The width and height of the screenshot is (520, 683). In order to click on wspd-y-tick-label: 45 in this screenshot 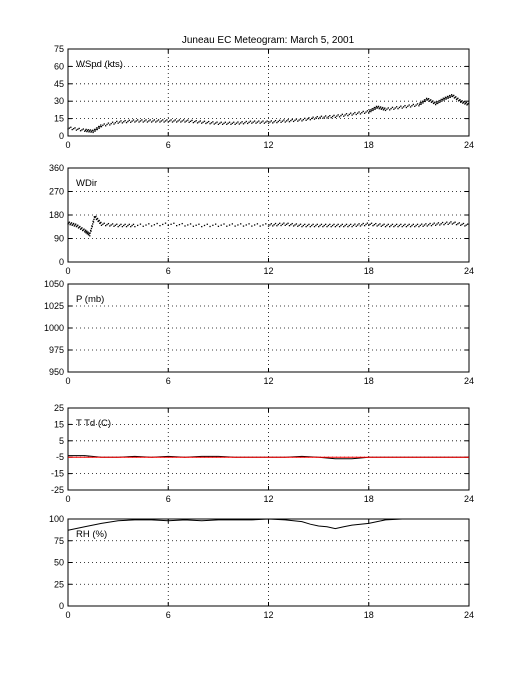, I will do `click(59, 84)`.